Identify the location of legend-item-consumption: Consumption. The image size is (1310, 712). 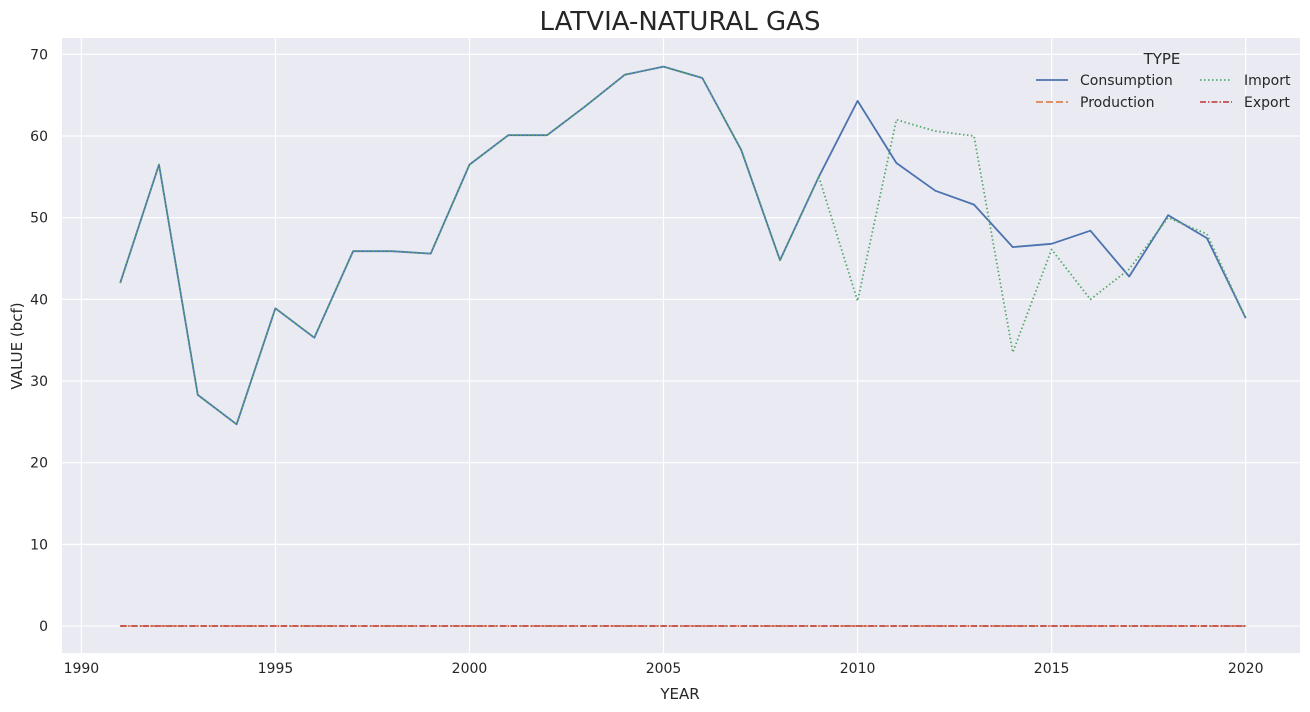
(1104, 81).